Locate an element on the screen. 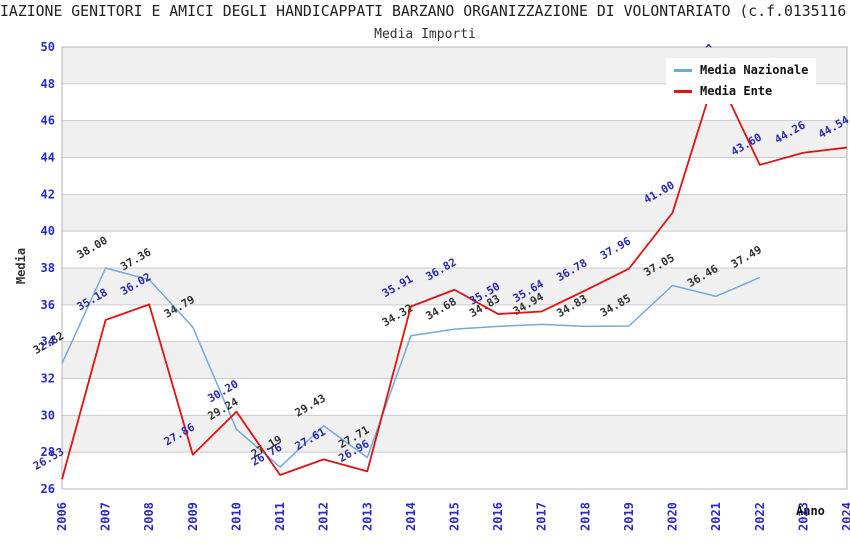 The width and height of the screenshot is (850, 550). clipped-peak-label-tip: ^ is located at coordinates (709, 49).